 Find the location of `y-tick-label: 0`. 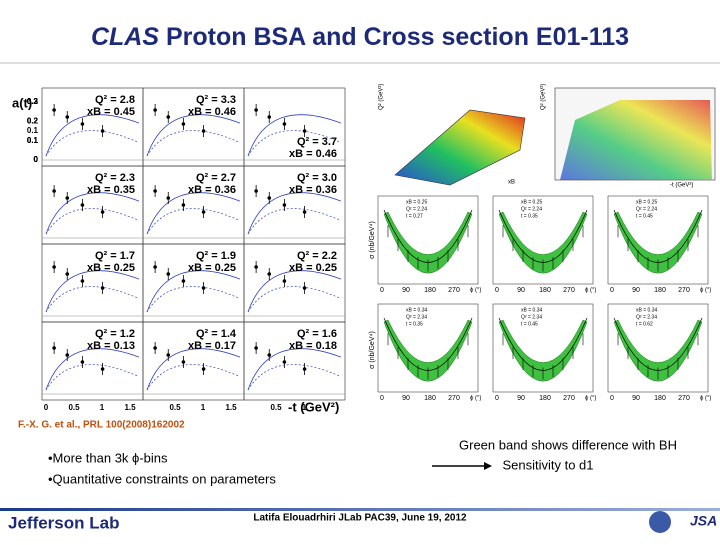

y-tick-label: 0 is located at coordinates (36, 159).